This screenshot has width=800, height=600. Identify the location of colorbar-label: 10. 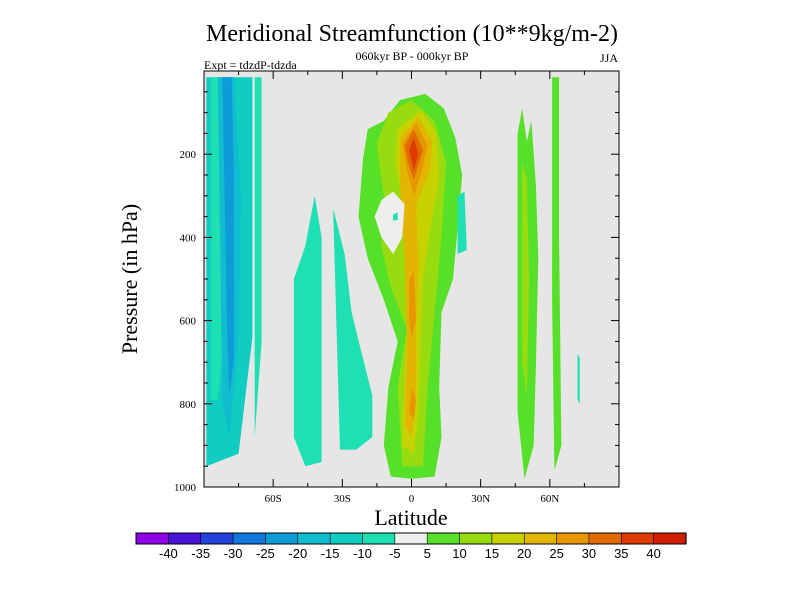
(459, 553).